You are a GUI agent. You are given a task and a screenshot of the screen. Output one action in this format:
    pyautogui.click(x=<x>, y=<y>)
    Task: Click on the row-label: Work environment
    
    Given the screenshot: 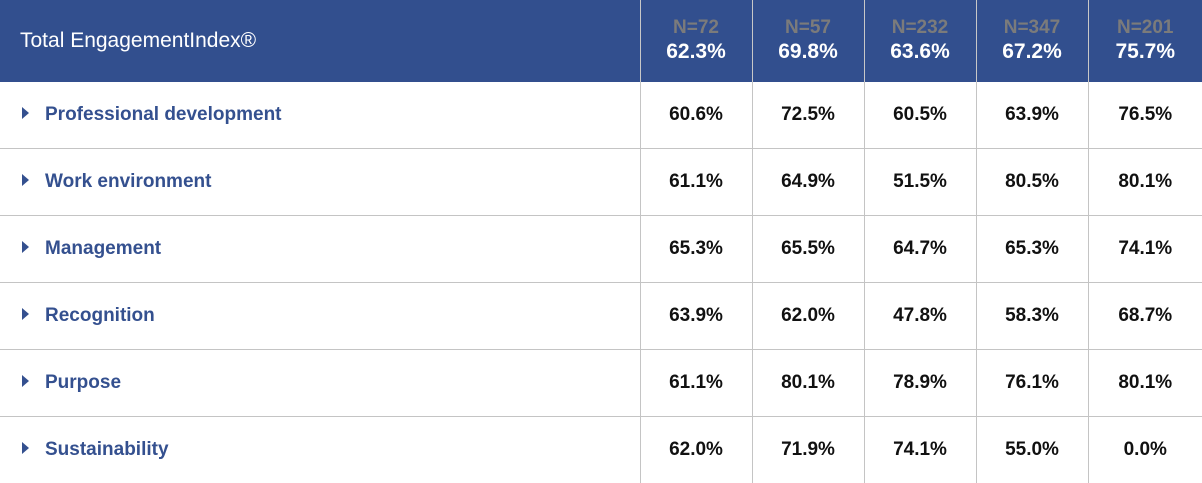 What is the action you would take?
    pyautogui.click(x=128, y=181)
    